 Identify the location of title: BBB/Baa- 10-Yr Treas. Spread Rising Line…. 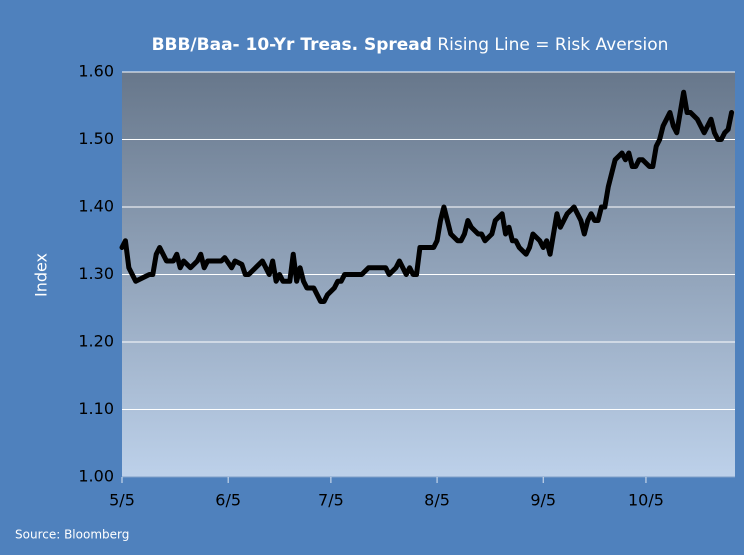
(410, 45).